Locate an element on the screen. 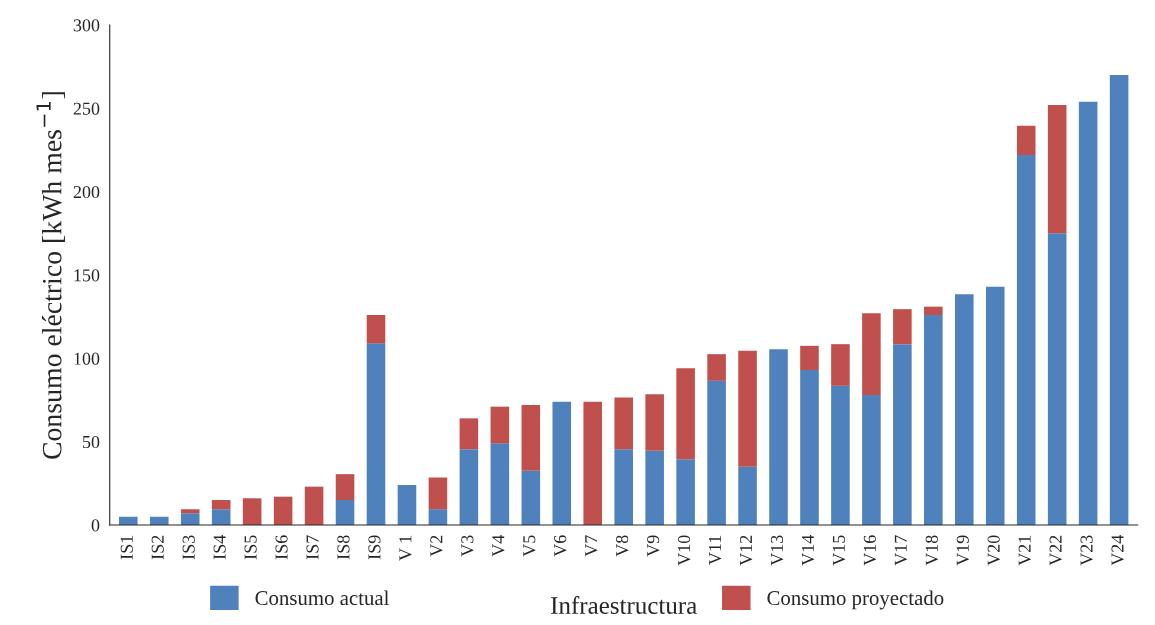 The image size is (1155, 625). x-tick-label: V3 is located at coordinates (467, 546).